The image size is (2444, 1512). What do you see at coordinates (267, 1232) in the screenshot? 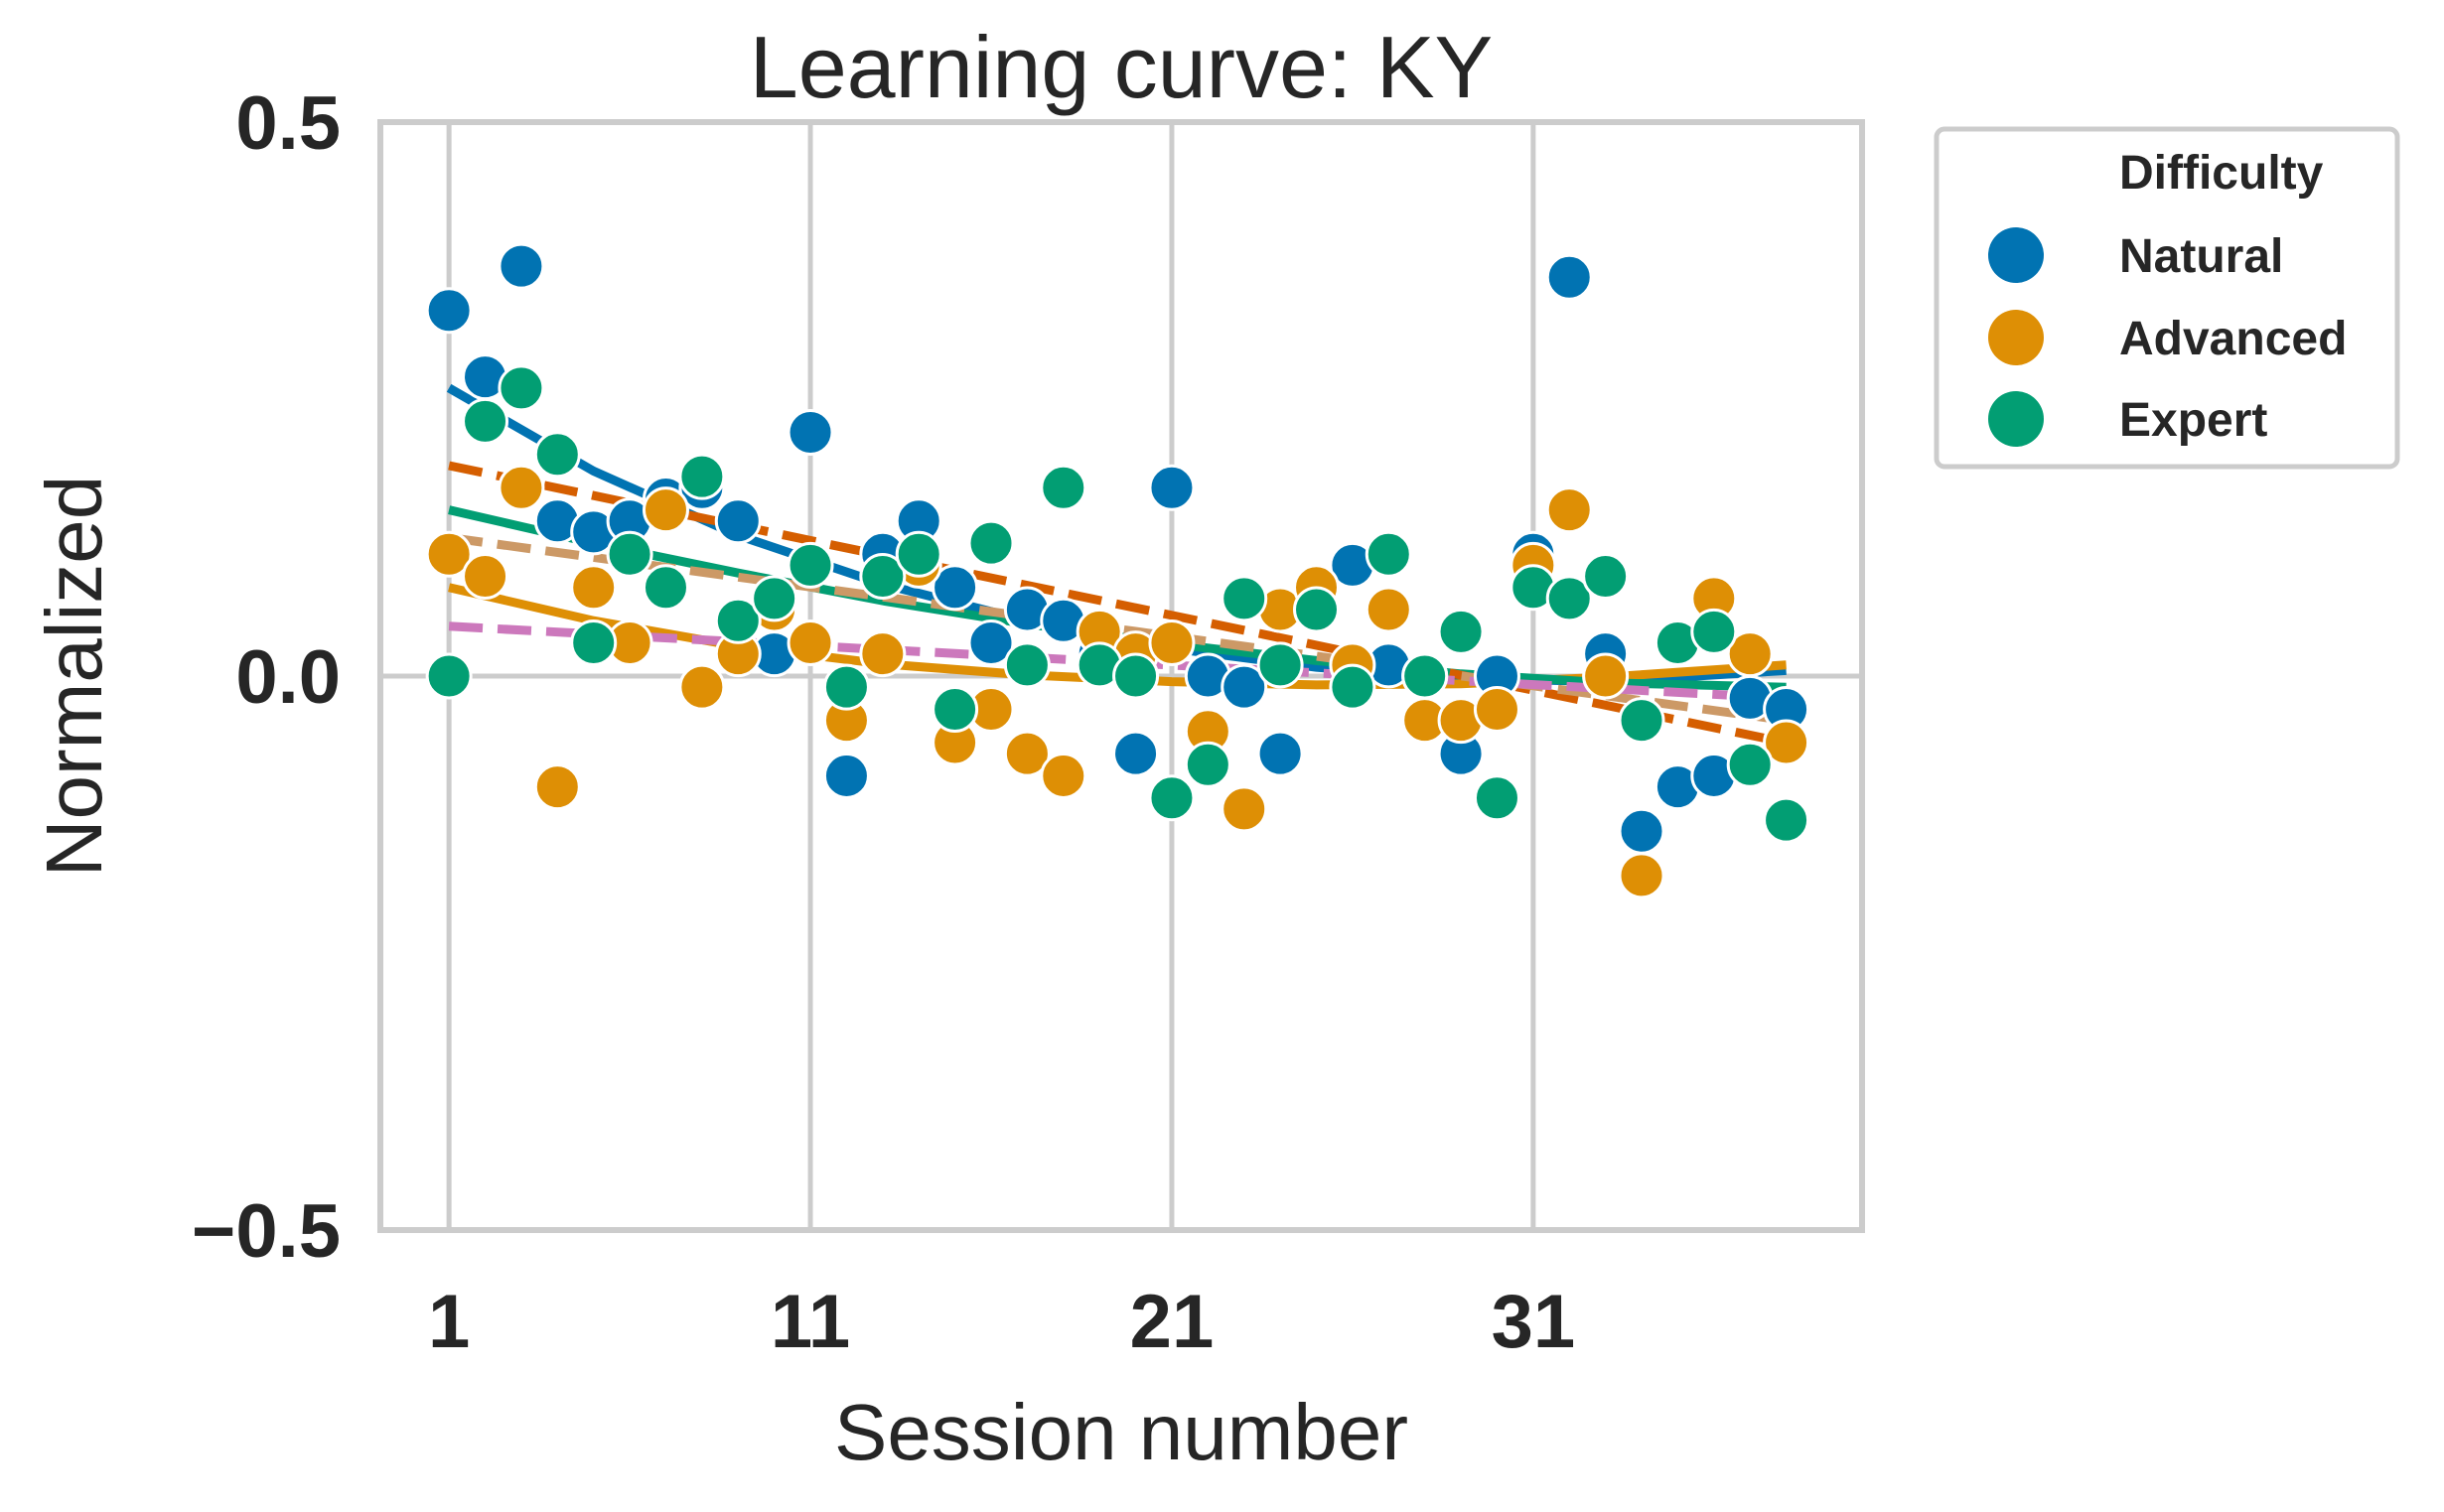
I see `y-tick-label: −0.5` at bounding box center [267, 1232].